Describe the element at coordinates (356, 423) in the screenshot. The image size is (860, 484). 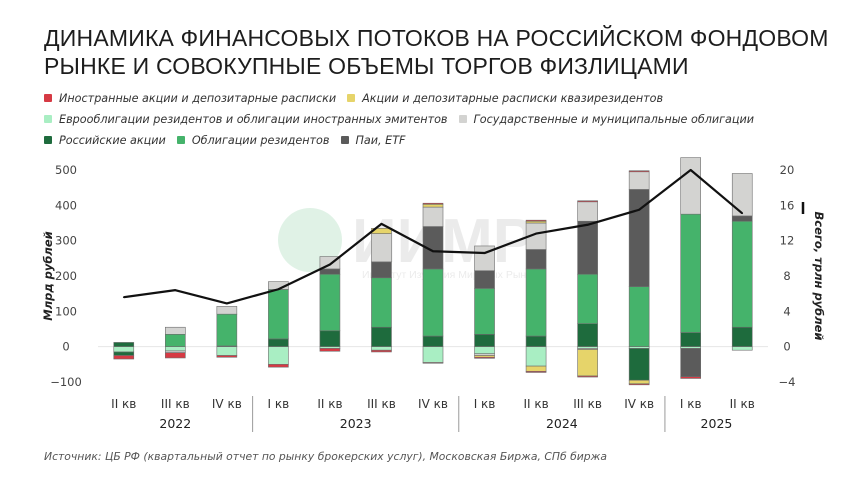
I see `year-label: 2023` at that location.